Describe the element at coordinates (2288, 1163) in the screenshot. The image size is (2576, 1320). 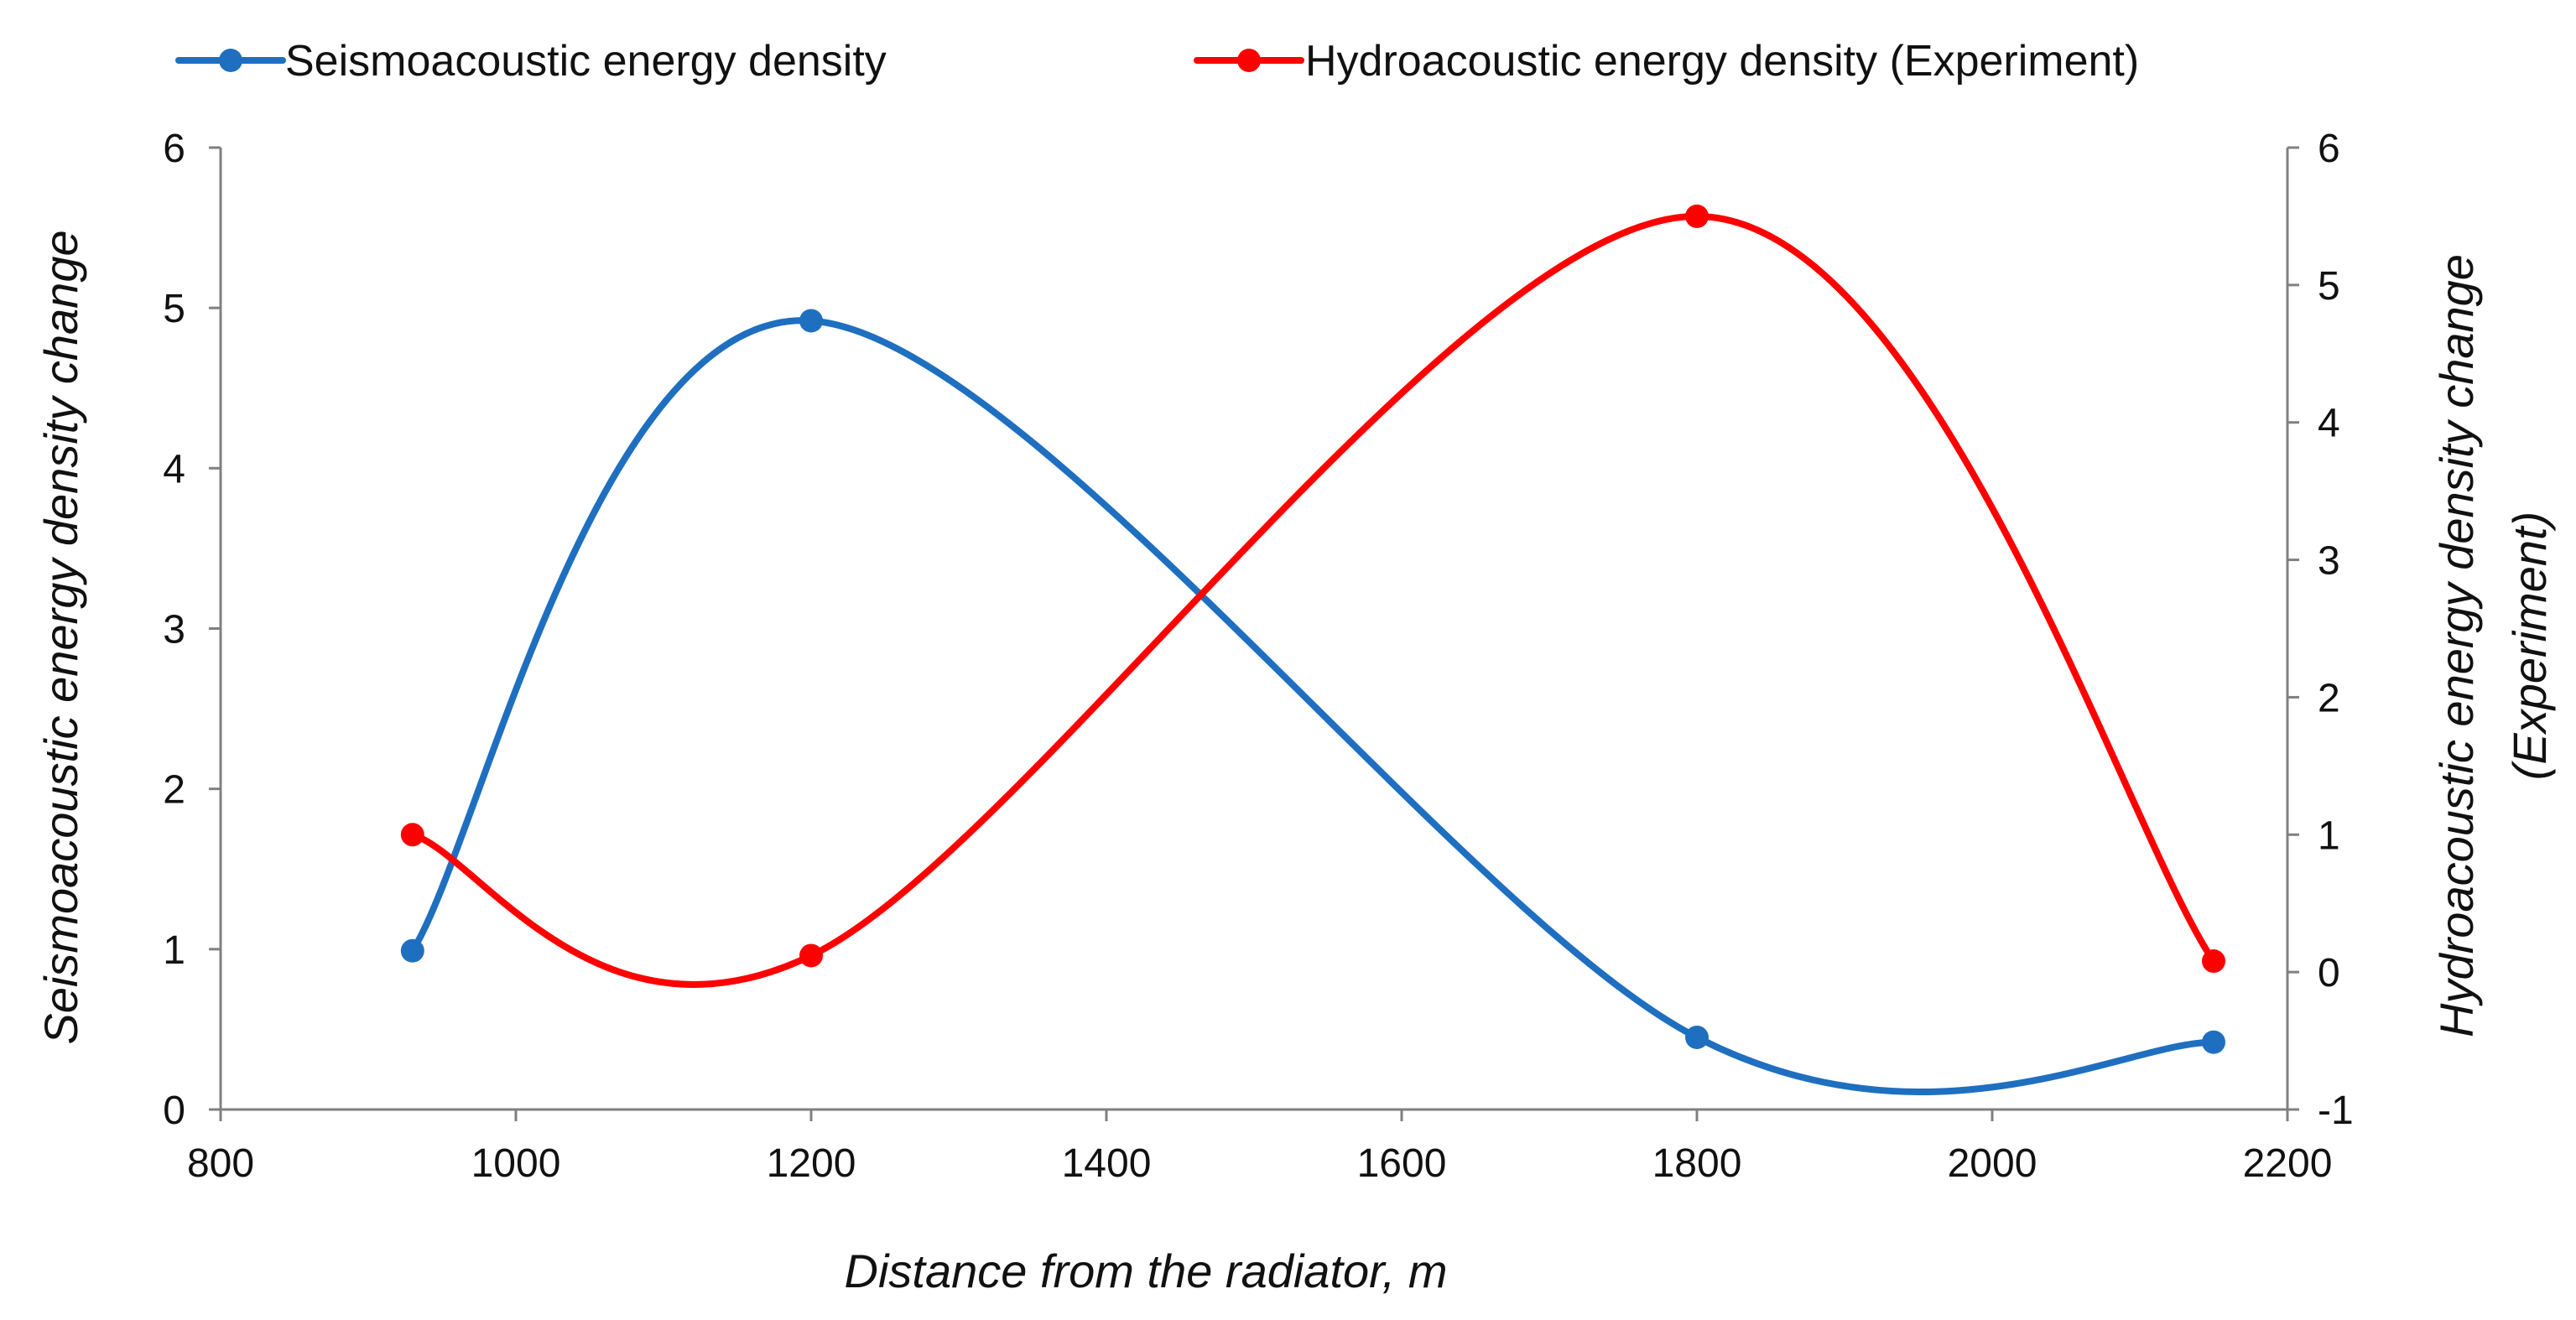
I see `x-tick-label: 2200` at that location.